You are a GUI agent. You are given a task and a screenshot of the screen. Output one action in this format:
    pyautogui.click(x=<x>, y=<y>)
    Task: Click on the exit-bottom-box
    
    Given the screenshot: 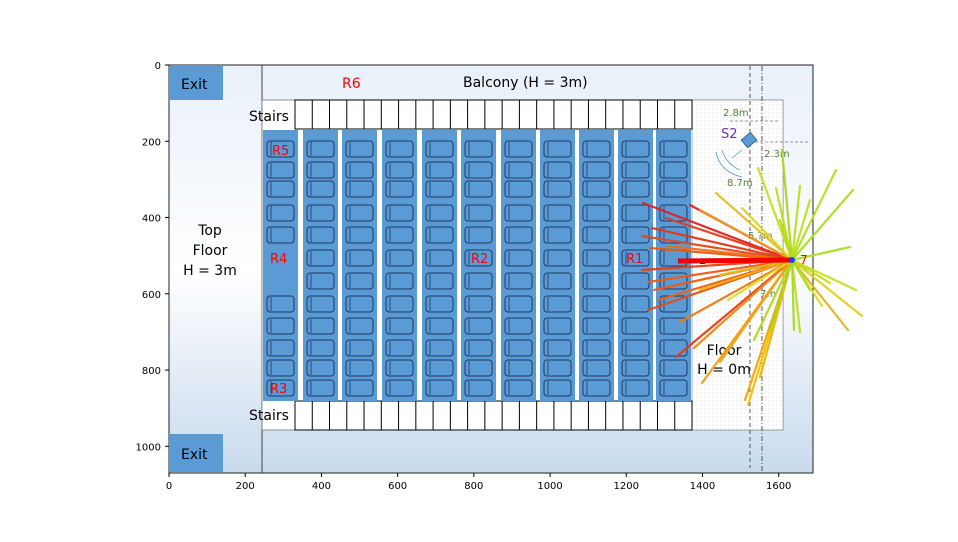 What is the action you would take?
    pyautogui.click(x=196, y=453)
    